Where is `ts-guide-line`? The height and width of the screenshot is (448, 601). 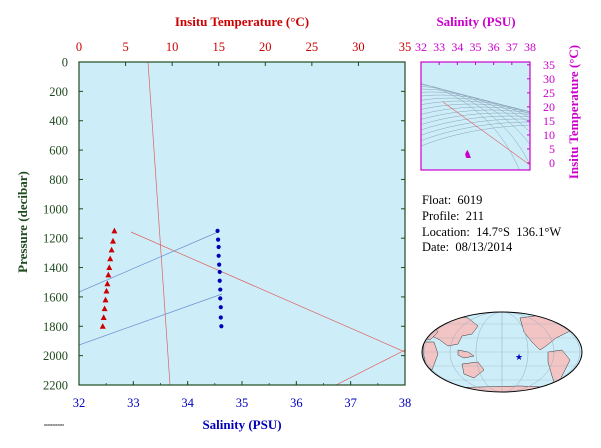 ts-guide-line is located at coordinates (486, 133).